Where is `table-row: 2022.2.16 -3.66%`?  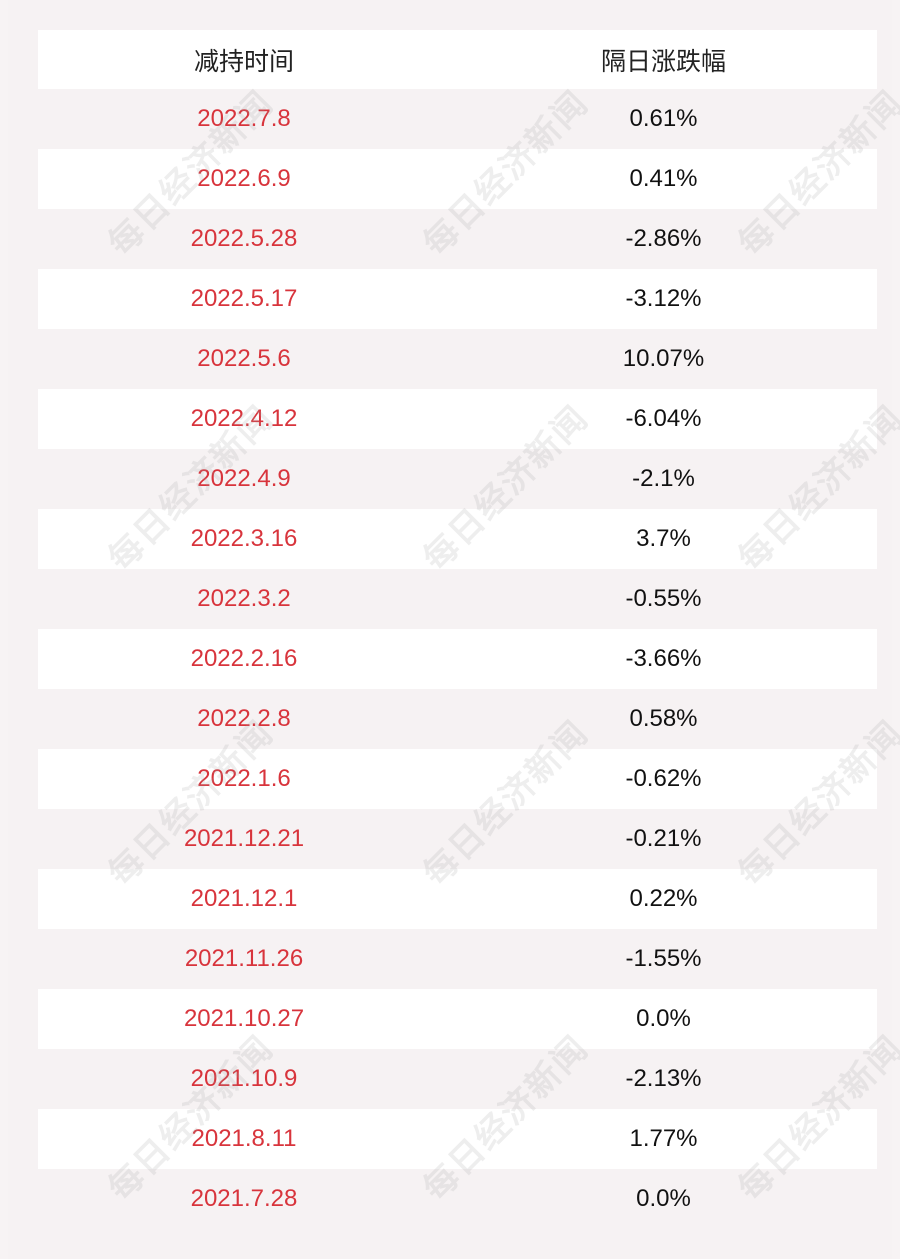 table-row: 2022.2.16 -3.66% is located at coordinates (457, 659).